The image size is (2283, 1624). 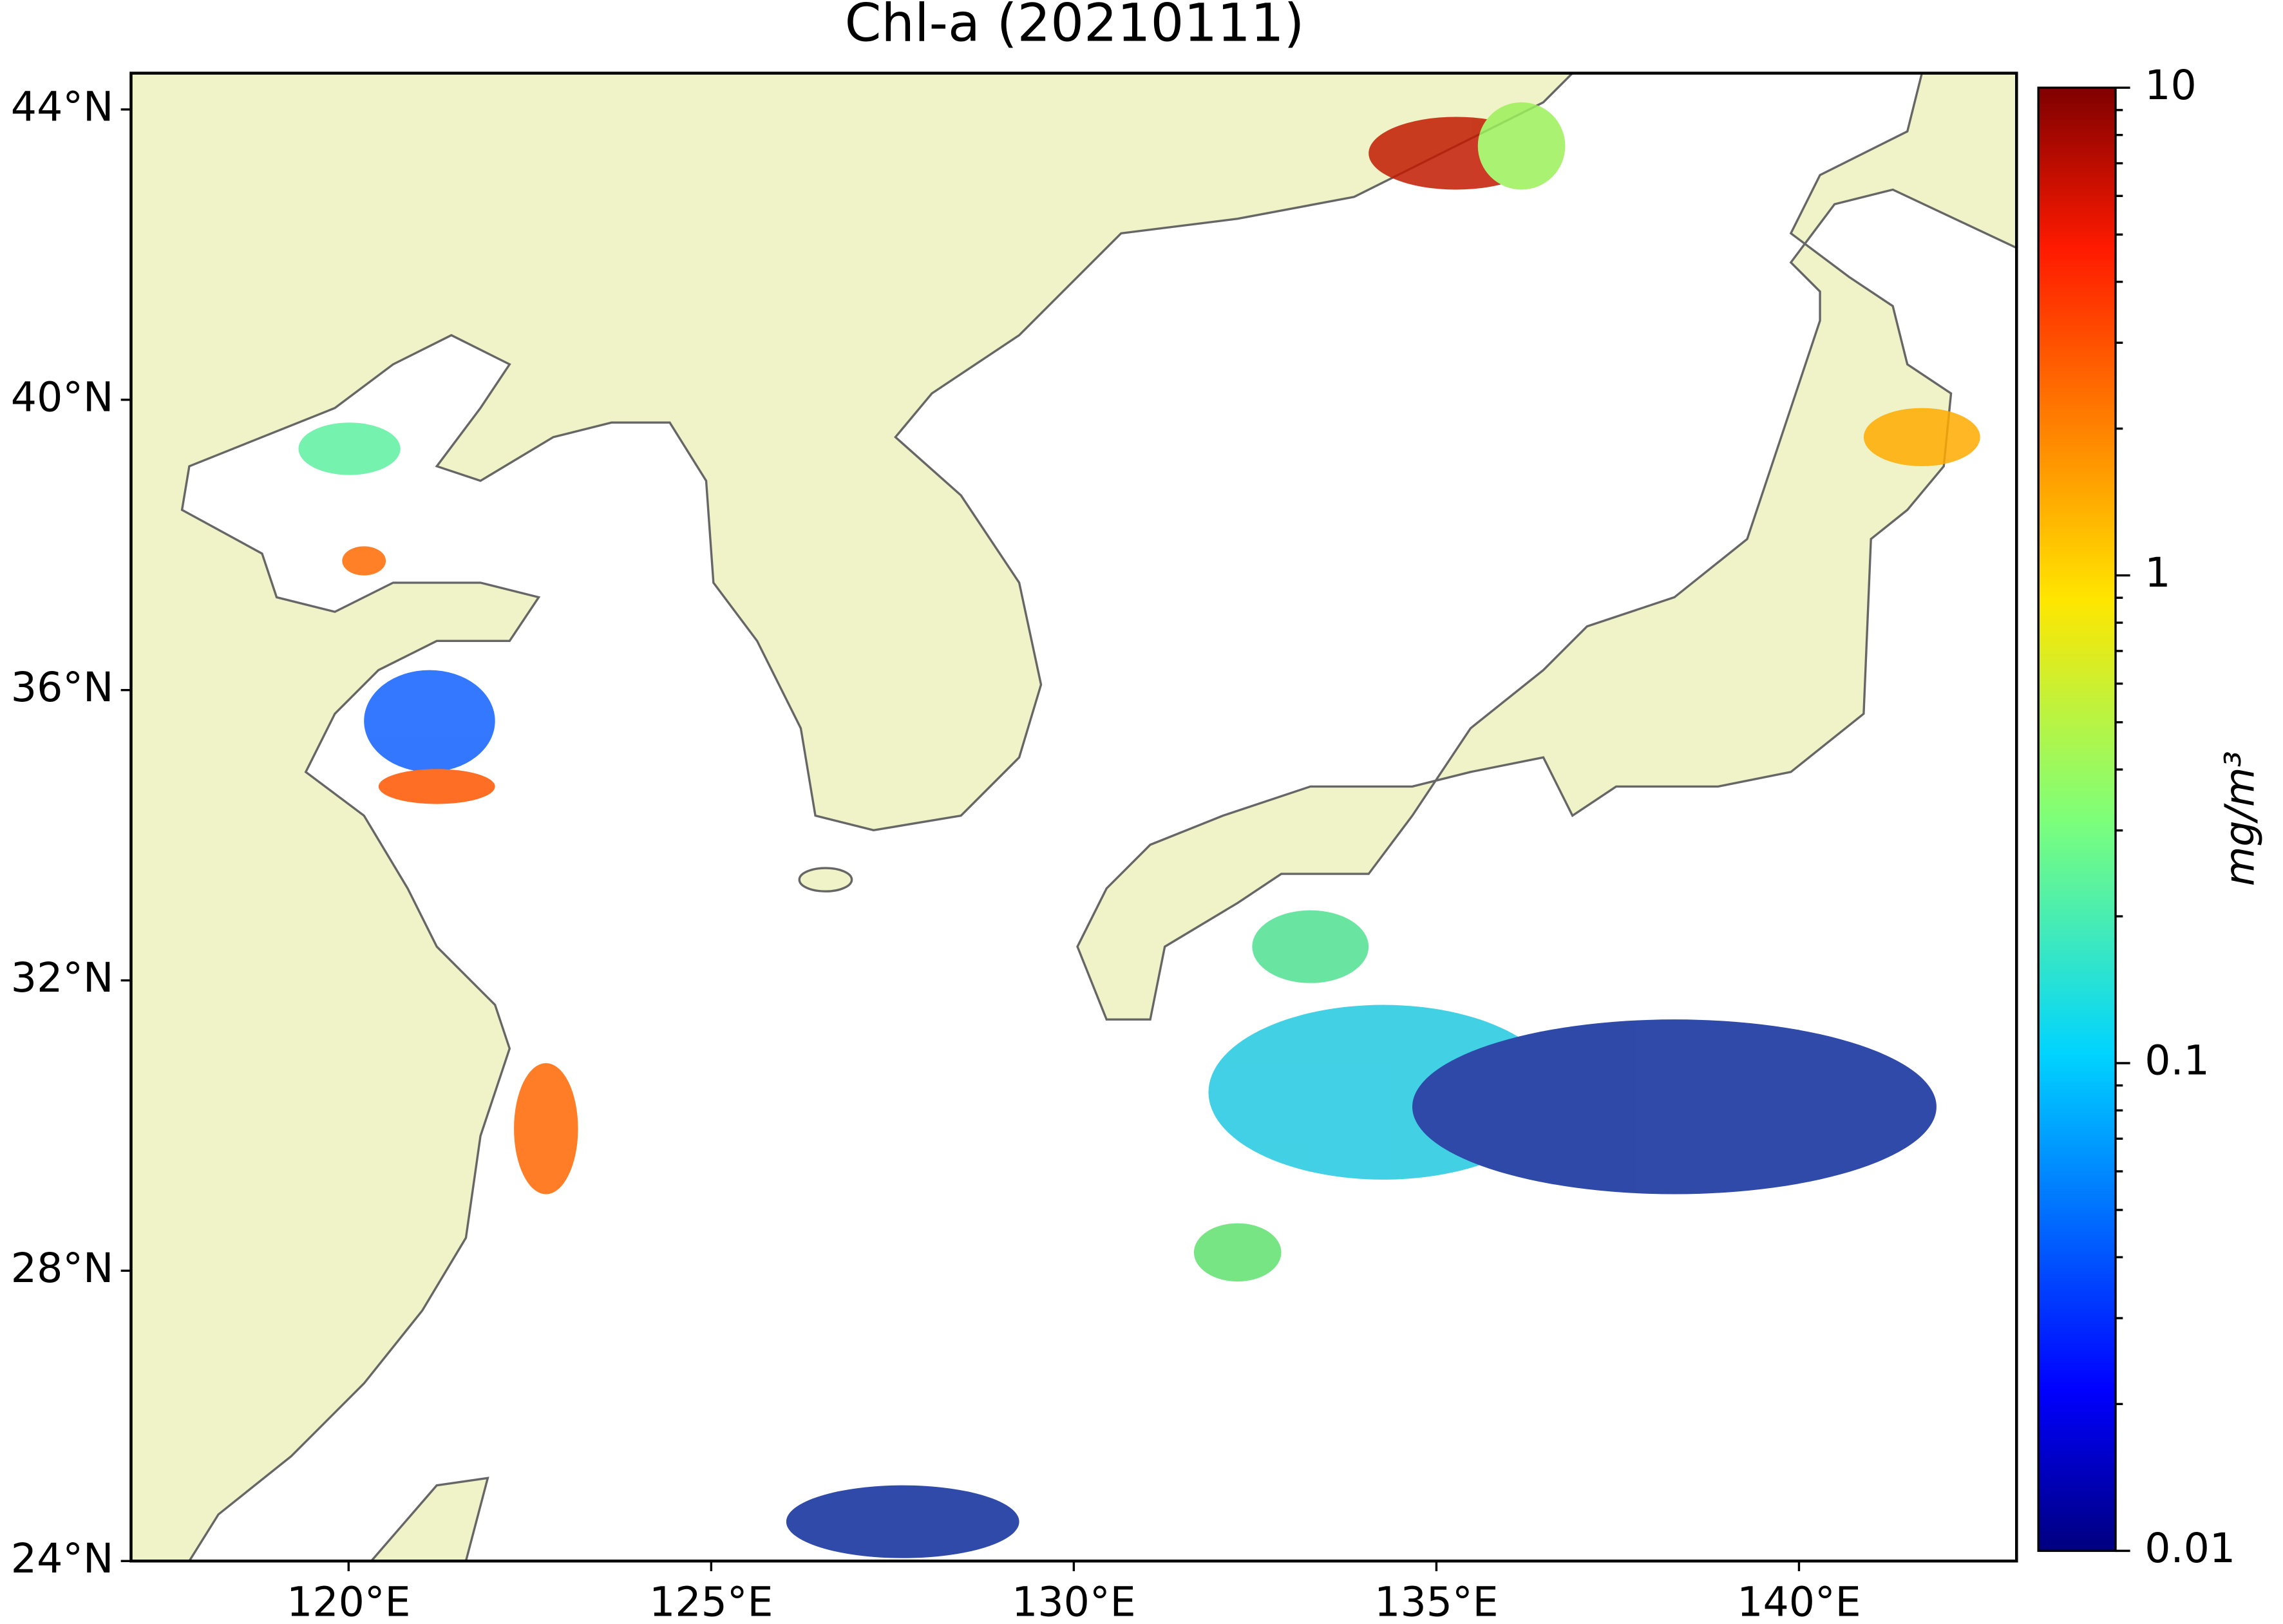 I want to click on colorbar-tick-label: 1, so click(x=2157, y=572).